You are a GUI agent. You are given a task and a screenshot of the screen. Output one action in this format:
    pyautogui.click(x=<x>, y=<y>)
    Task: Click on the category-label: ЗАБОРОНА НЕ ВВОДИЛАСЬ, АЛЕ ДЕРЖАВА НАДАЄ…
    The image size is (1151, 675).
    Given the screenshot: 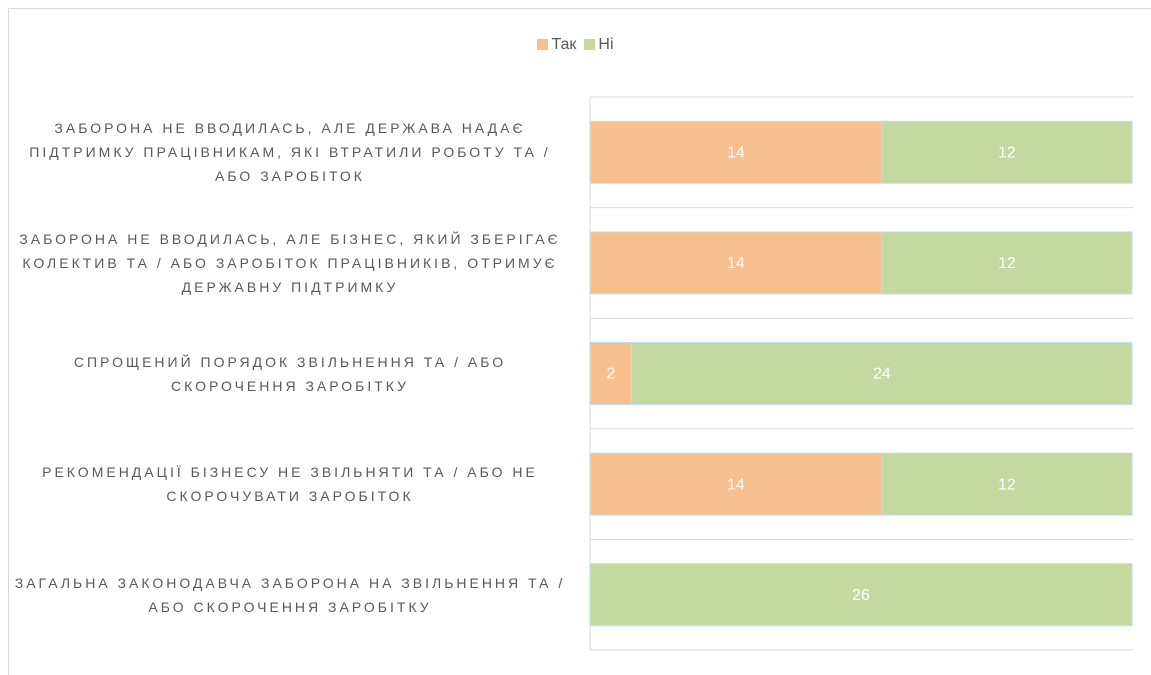 What is the action you would take?
    pyautogui.click(x=290, y=152)
    